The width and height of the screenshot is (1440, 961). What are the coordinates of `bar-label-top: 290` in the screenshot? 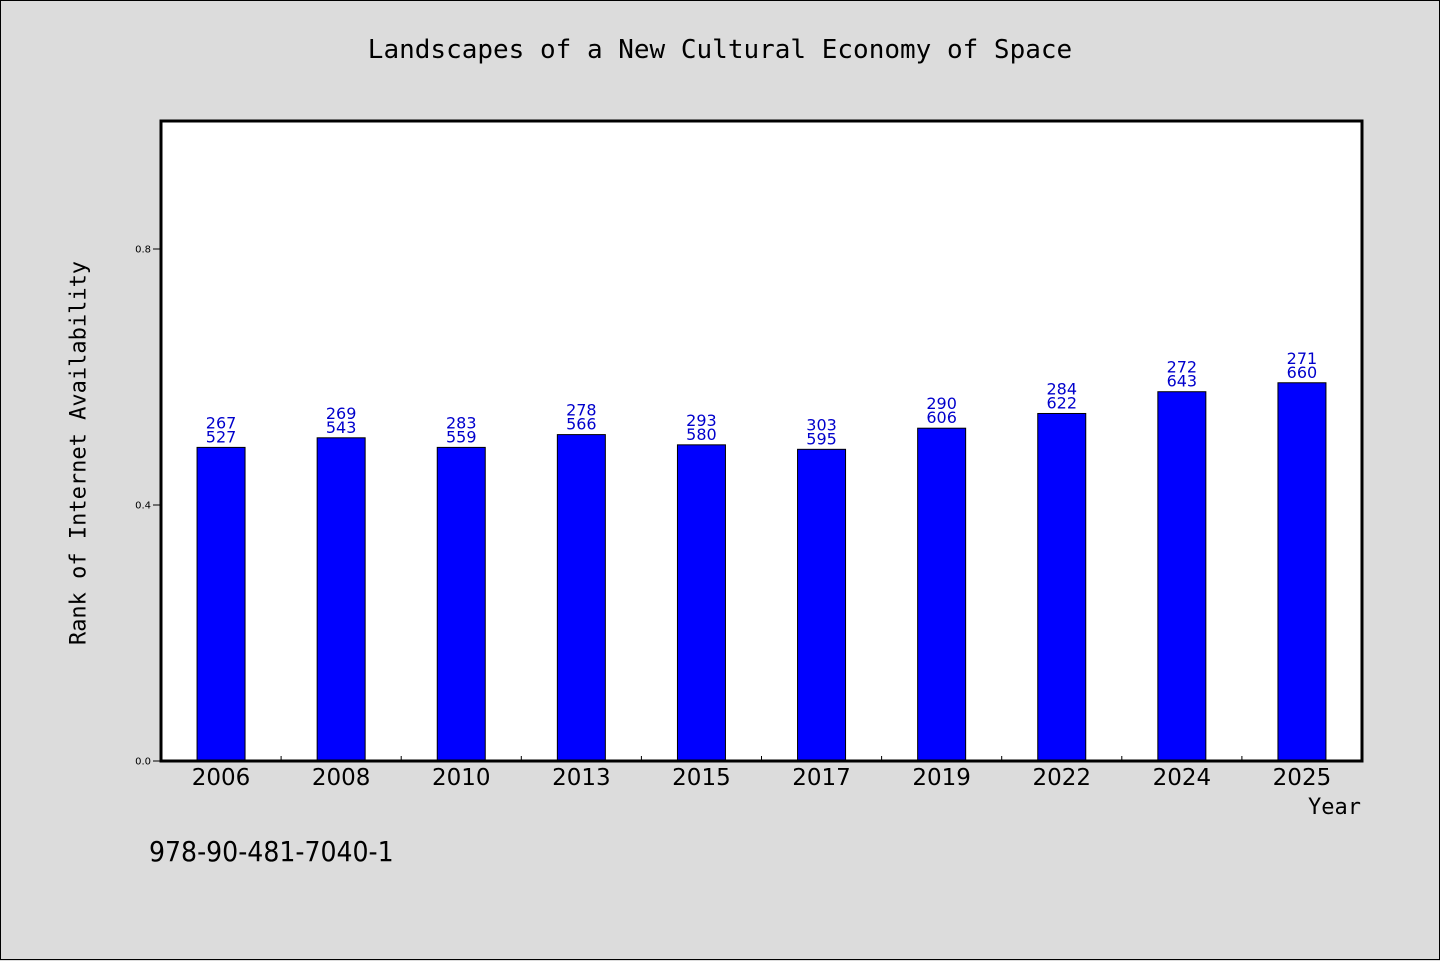 It's located at (941, 403).